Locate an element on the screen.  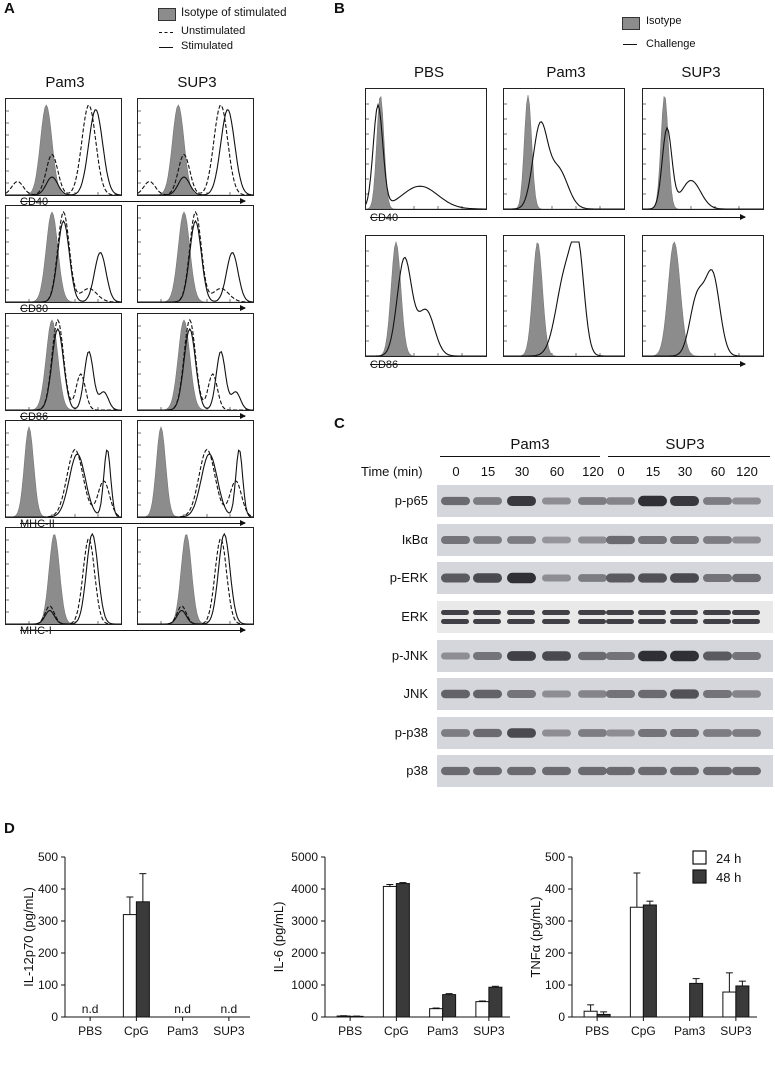
legend-b-isotype-swatch is located at coordinates (631, 23).